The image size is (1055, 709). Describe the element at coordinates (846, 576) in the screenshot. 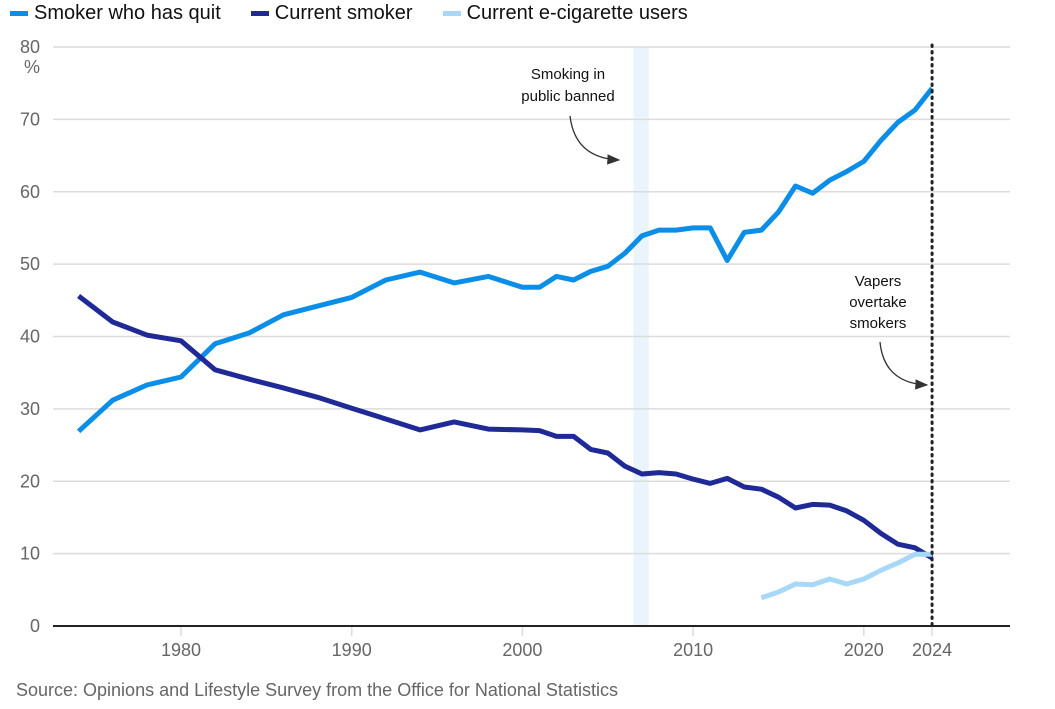

I see `series-line-ecig` at that location.